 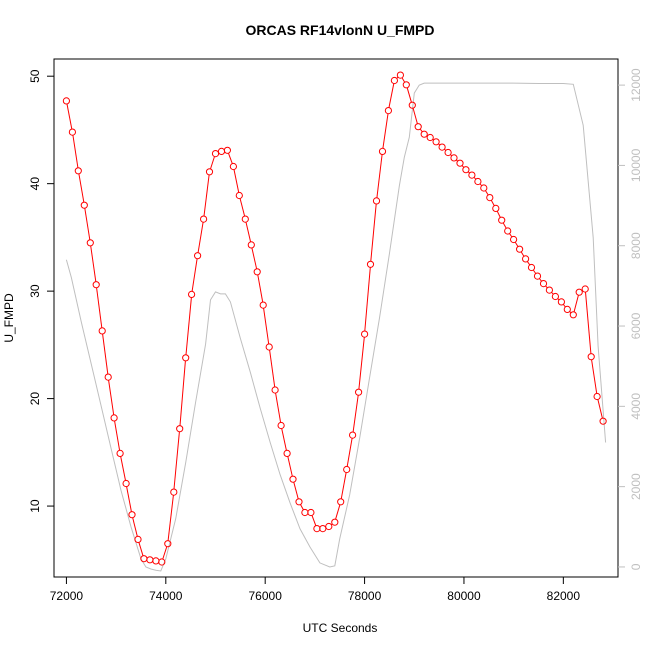 What do you see at coordinates (636, 486) in the screenshot?
I see `y2-tick-label: 2000` at bounding box center [636, 486].